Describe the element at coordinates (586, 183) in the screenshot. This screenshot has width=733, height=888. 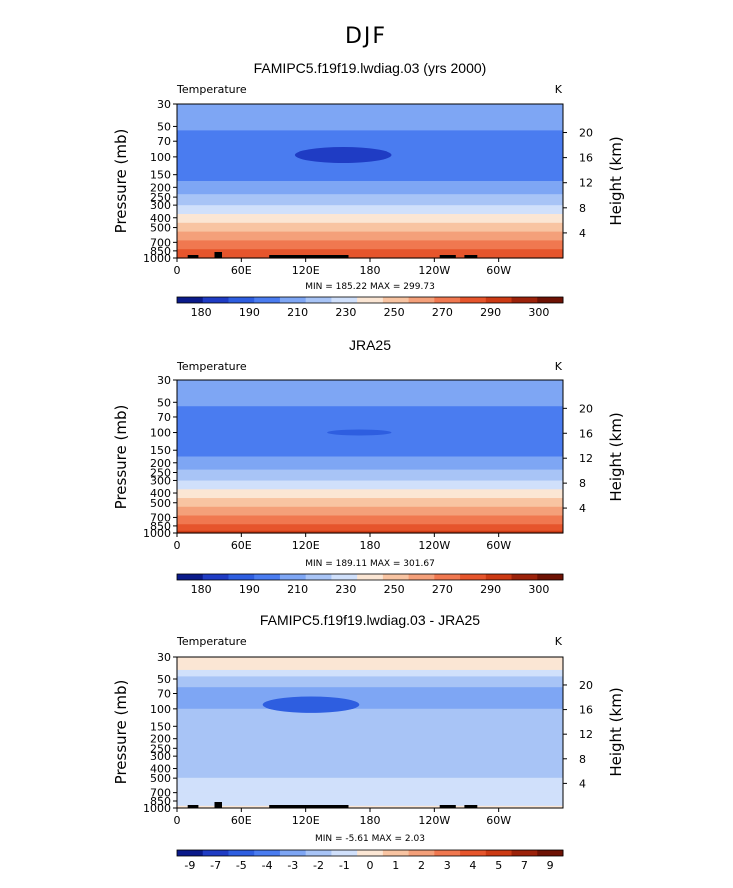
I see `panel-1-height-tick-label-2: 12` at that location.